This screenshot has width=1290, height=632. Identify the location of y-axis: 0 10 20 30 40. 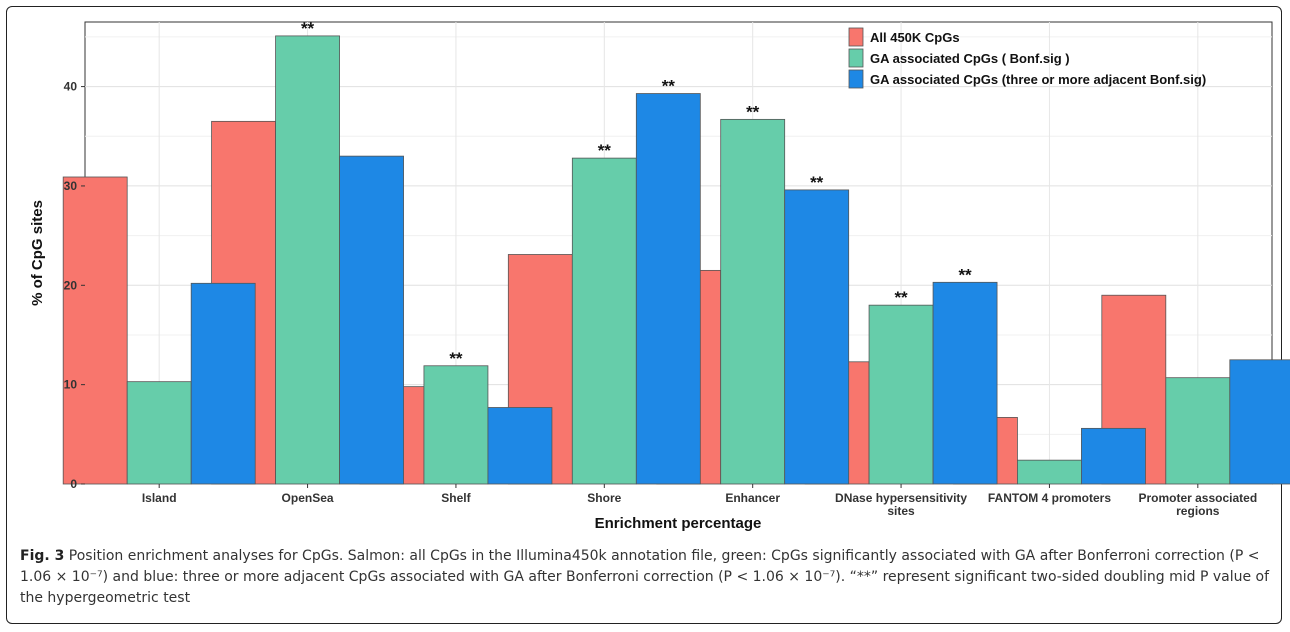
(74, 285).